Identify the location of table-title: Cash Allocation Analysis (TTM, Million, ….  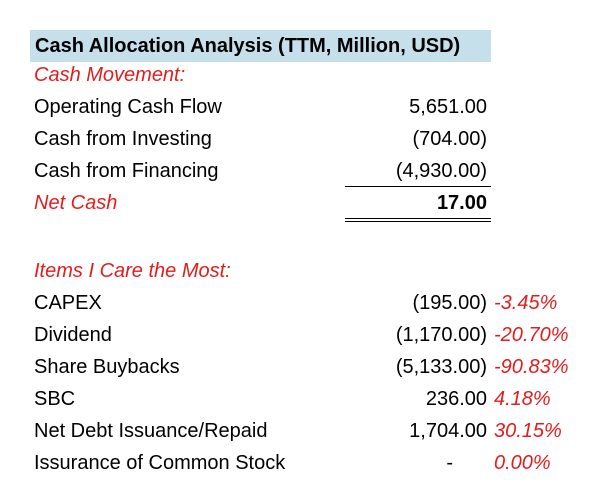
(260, 46).